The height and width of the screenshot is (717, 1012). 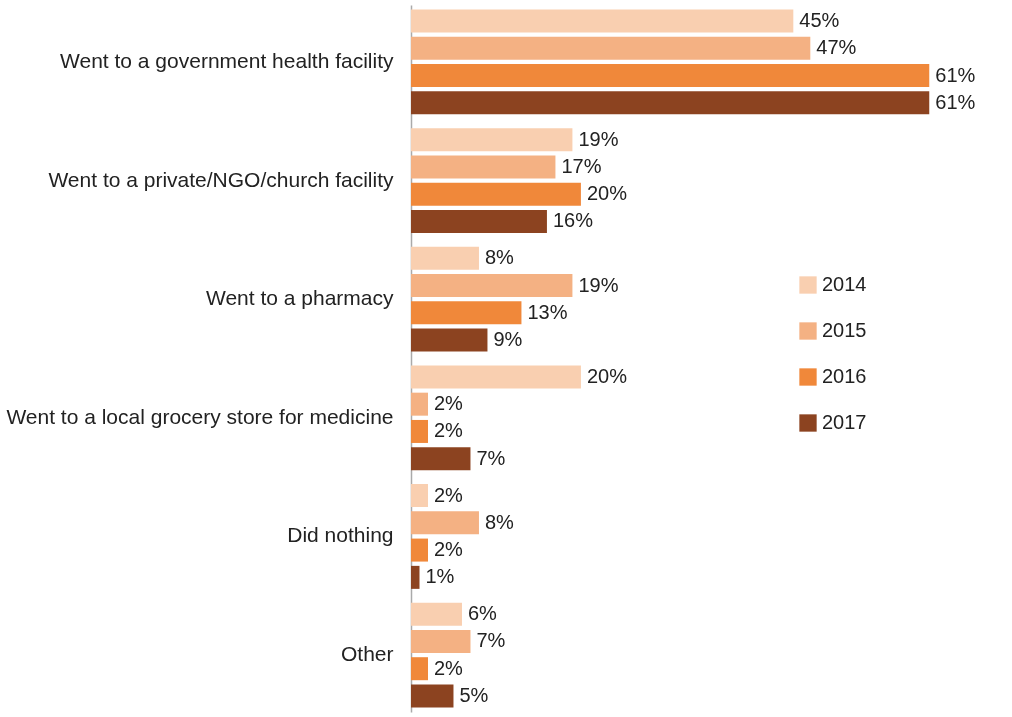 What do you see at coordinates (440, 576) in the screenshot?
I see `data-label: 1%` at bounding box center [440, 576].